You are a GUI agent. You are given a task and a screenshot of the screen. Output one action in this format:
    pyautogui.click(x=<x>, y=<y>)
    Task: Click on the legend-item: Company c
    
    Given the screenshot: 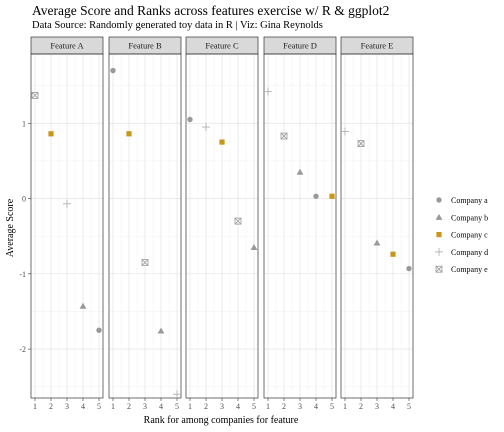 What is the action you would take?
    pyautogui.click(x=462, y=235)
    